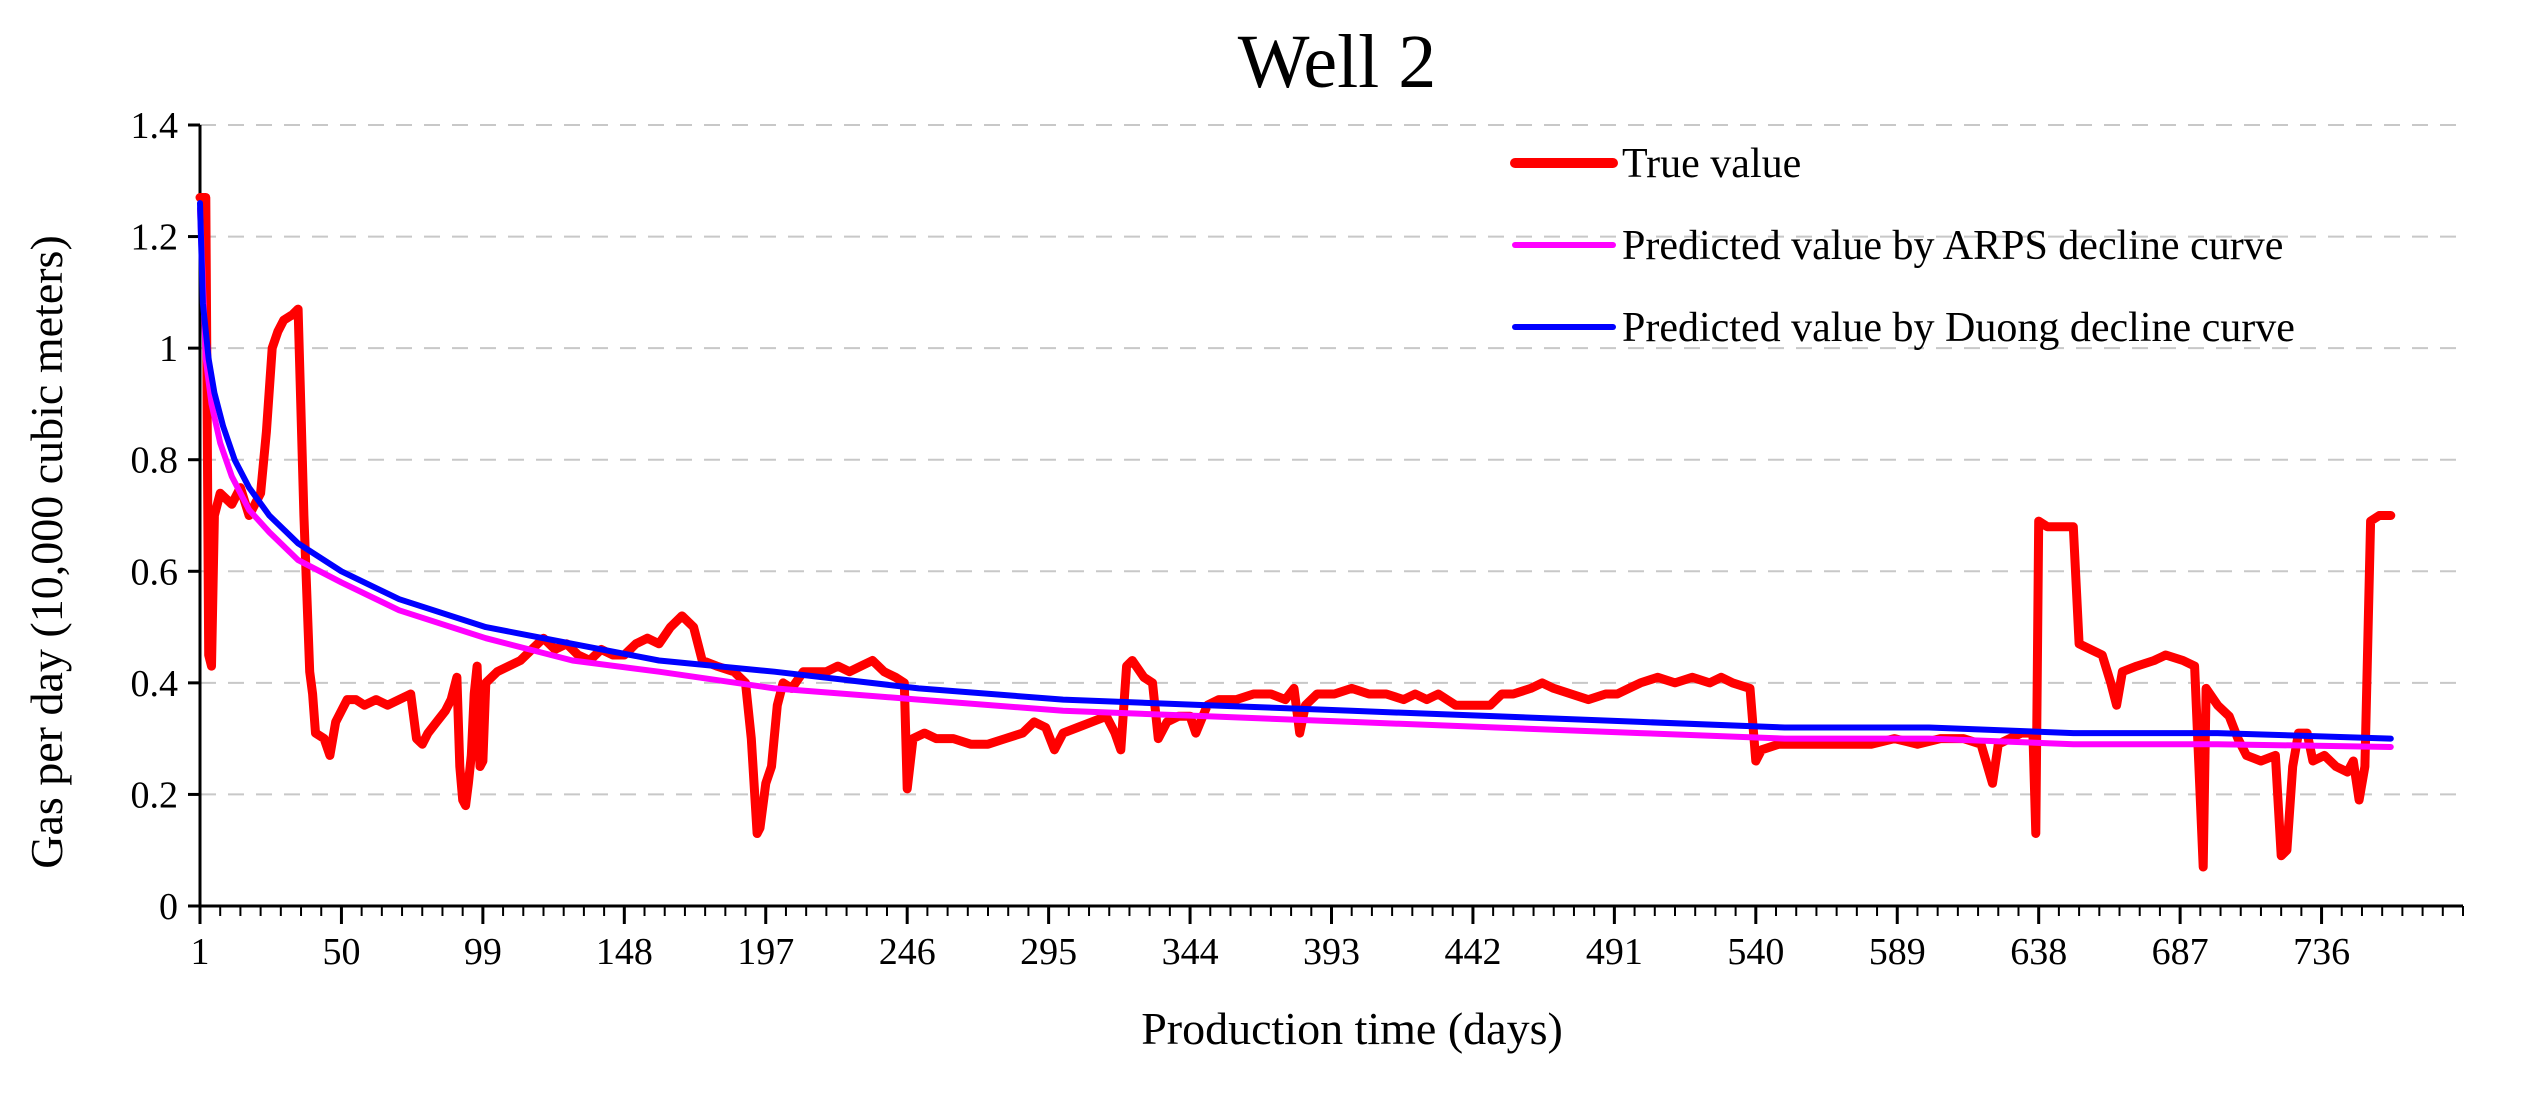 This screenshot has width=2531, height=1095. What do you see at coordinates (1331, 952) in the screenshot?
I see `x-tick-label-8: 393` at bounding box center [1331, 952].